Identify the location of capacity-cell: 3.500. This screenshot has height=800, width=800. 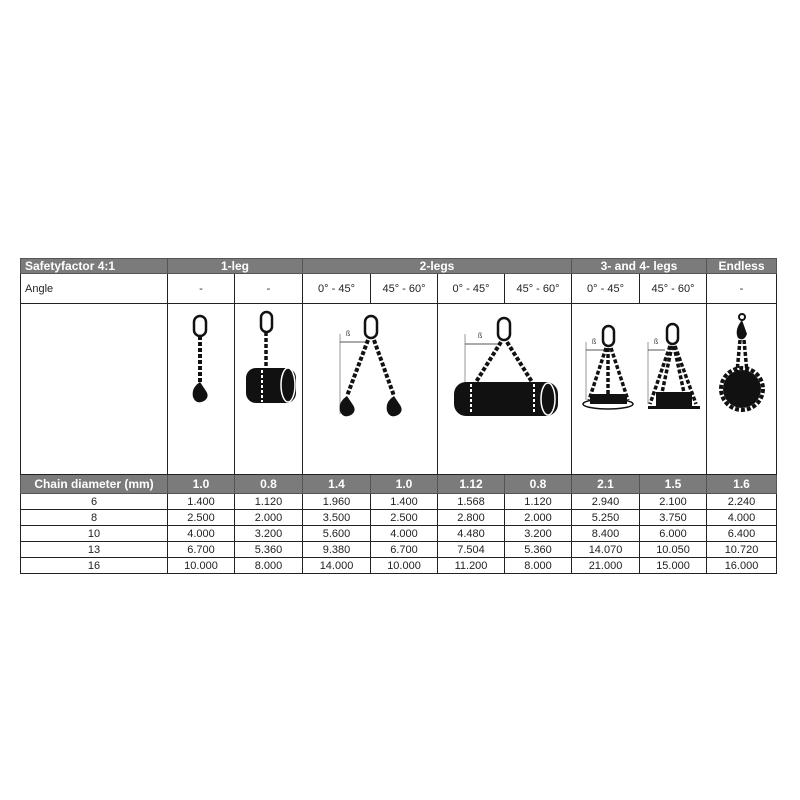
(337, 517).